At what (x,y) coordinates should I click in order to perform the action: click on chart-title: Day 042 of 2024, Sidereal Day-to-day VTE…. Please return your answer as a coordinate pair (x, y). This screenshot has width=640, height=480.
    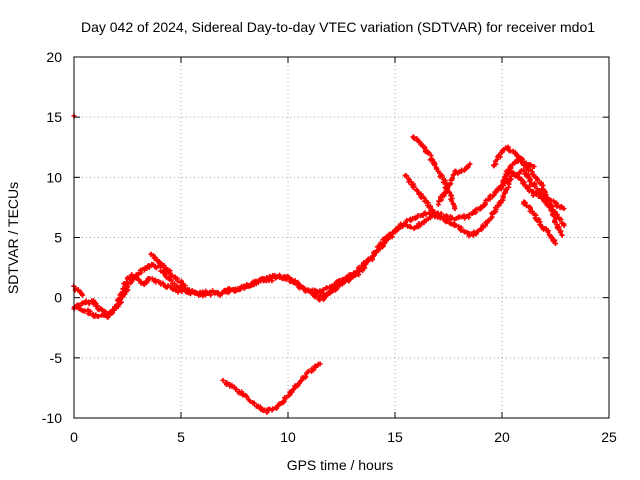
    Looking at the image, I should click on (338, 27).